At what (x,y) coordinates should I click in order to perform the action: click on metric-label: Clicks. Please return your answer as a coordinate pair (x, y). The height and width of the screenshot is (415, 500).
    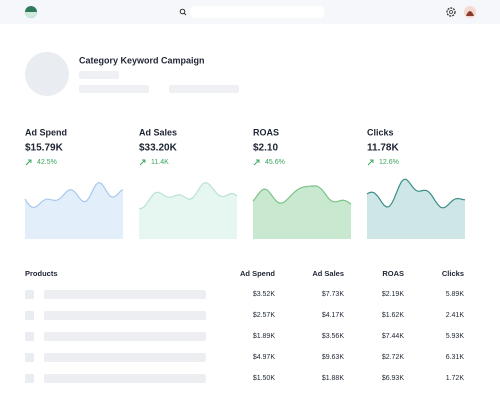
    Looking at the image, I should click on (380, 132).